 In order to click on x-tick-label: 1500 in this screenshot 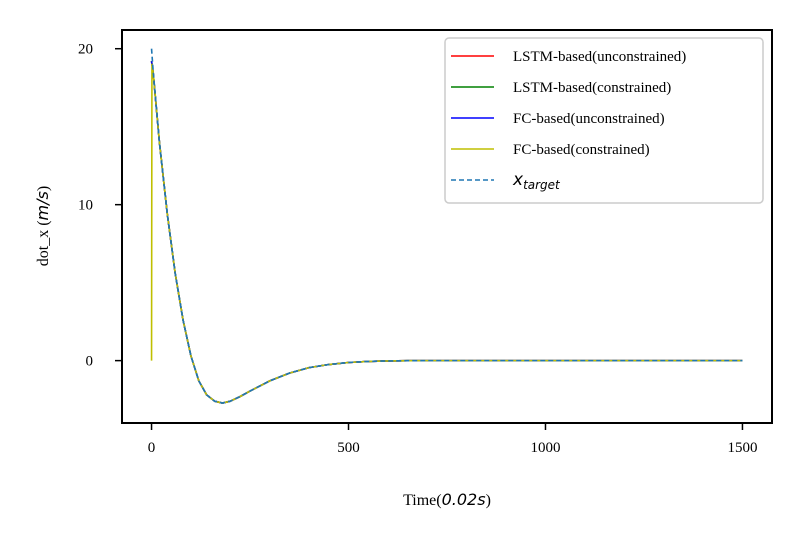, I will do `click(742, 448)`.